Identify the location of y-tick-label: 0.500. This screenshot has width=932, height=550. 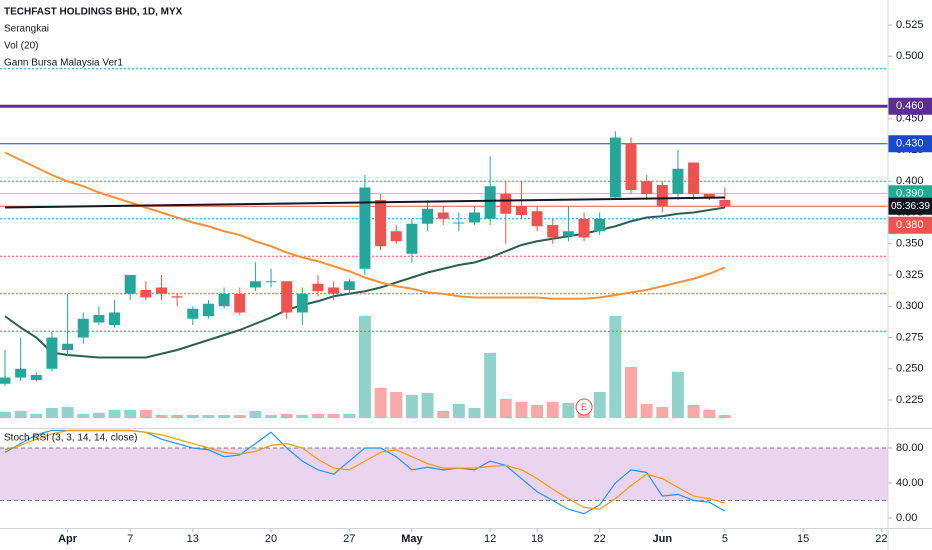
(910, 56).